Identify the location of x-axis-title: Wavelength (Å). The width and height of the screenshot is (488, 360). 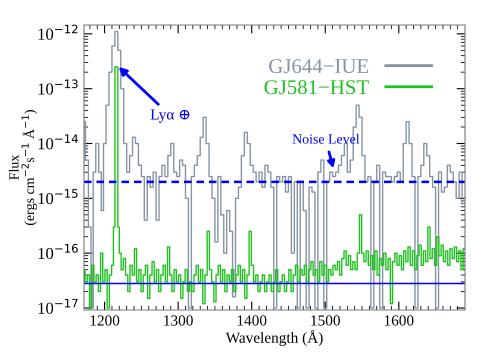
(274, 338).